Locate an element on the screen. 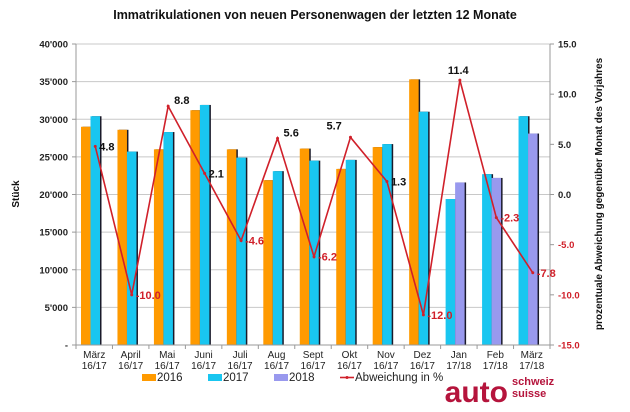  line-data-label: -2.3 is located at coordinates (509, 219).